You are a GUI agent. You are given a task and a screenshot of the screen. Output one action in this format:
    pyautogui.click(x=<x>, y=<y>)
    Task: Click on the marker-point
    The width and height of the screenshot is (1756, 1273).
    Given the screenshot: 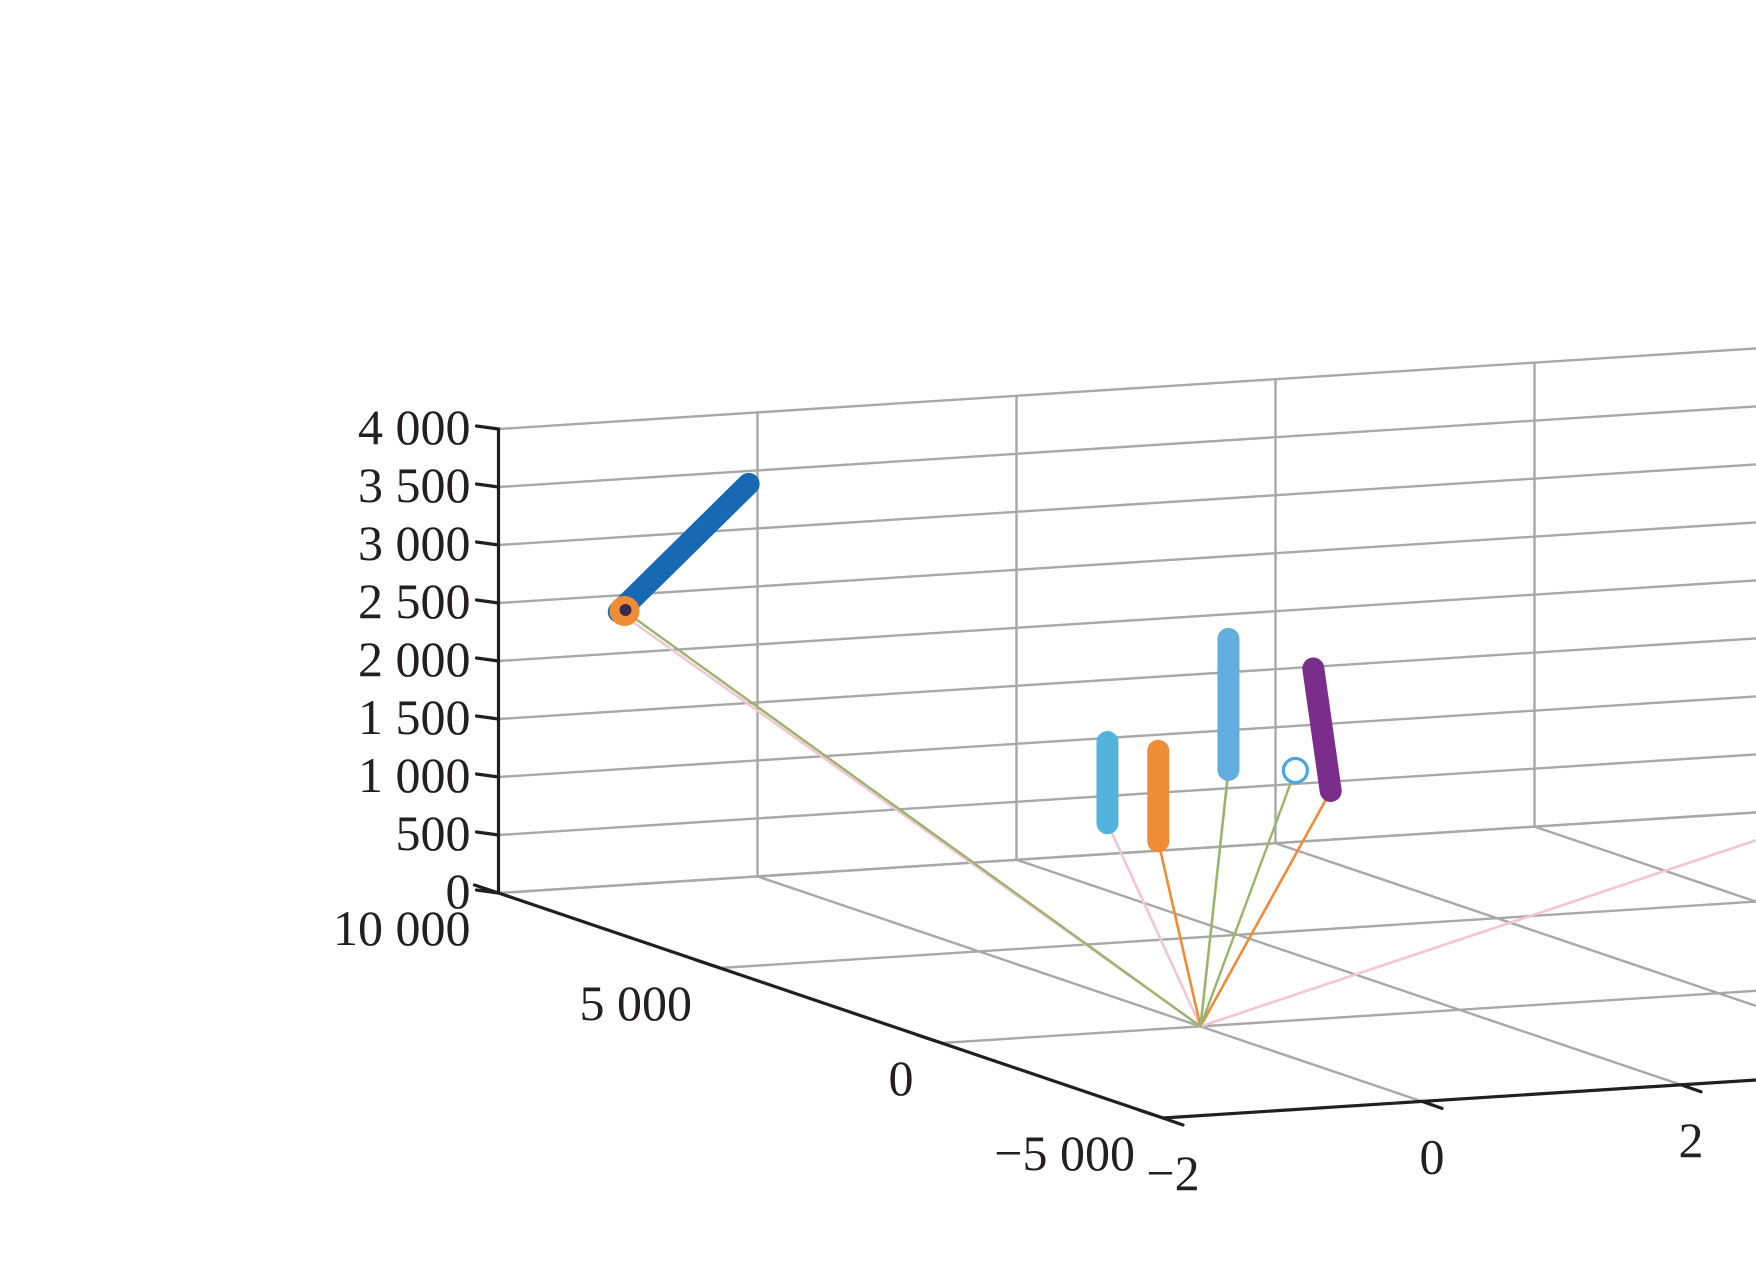 What is the action you would take?
    pyautogui.click(x=1295, y=770)
    